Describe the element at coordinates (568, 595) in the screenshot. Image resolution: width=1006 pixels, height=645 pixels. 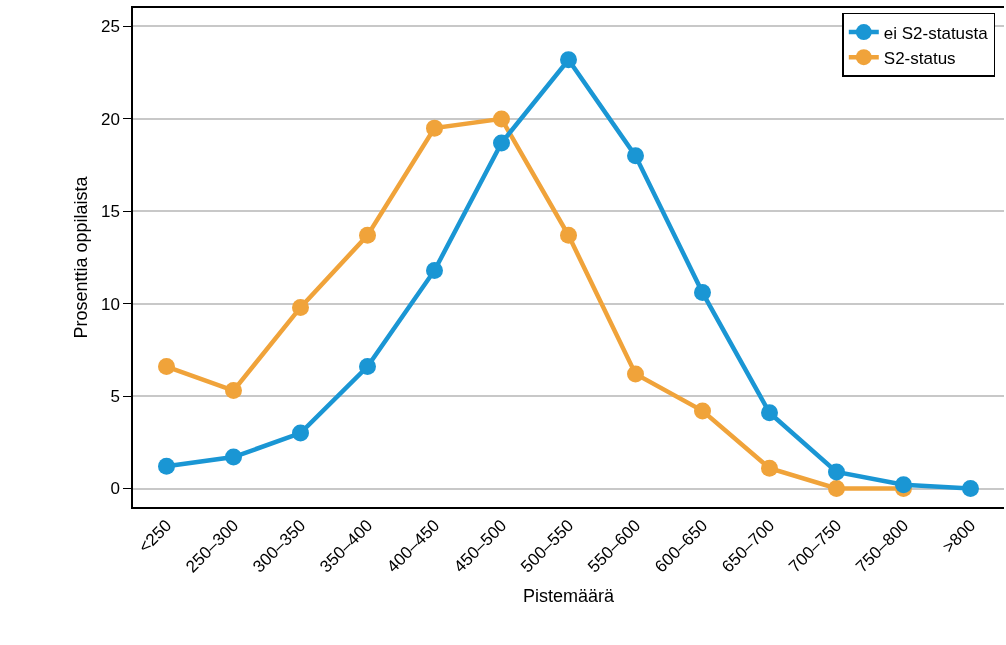
I see `x-axis-title: Pistemäärä` at that location.